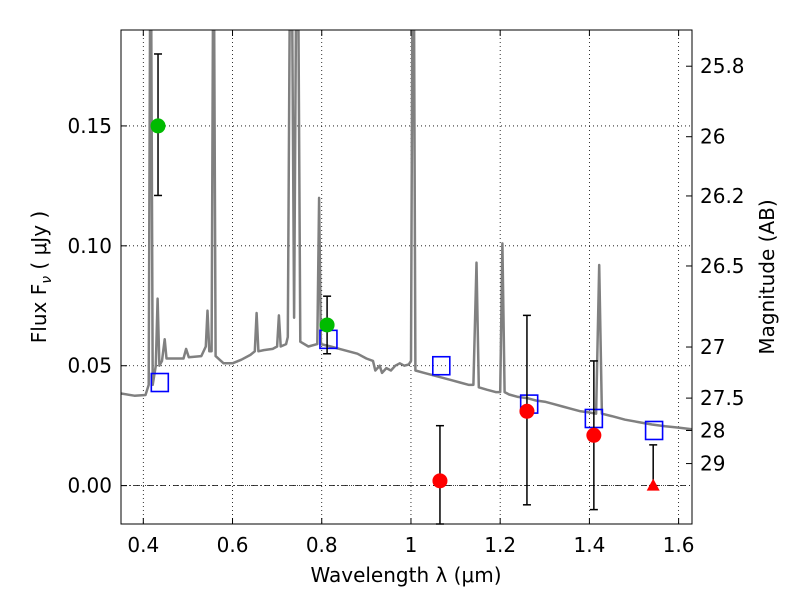 The width and height of the screenshot is (800, 600). Describe the element at coordinates (712, 347) in the screenshot. I see `y2-tick-label: 27` at that location.